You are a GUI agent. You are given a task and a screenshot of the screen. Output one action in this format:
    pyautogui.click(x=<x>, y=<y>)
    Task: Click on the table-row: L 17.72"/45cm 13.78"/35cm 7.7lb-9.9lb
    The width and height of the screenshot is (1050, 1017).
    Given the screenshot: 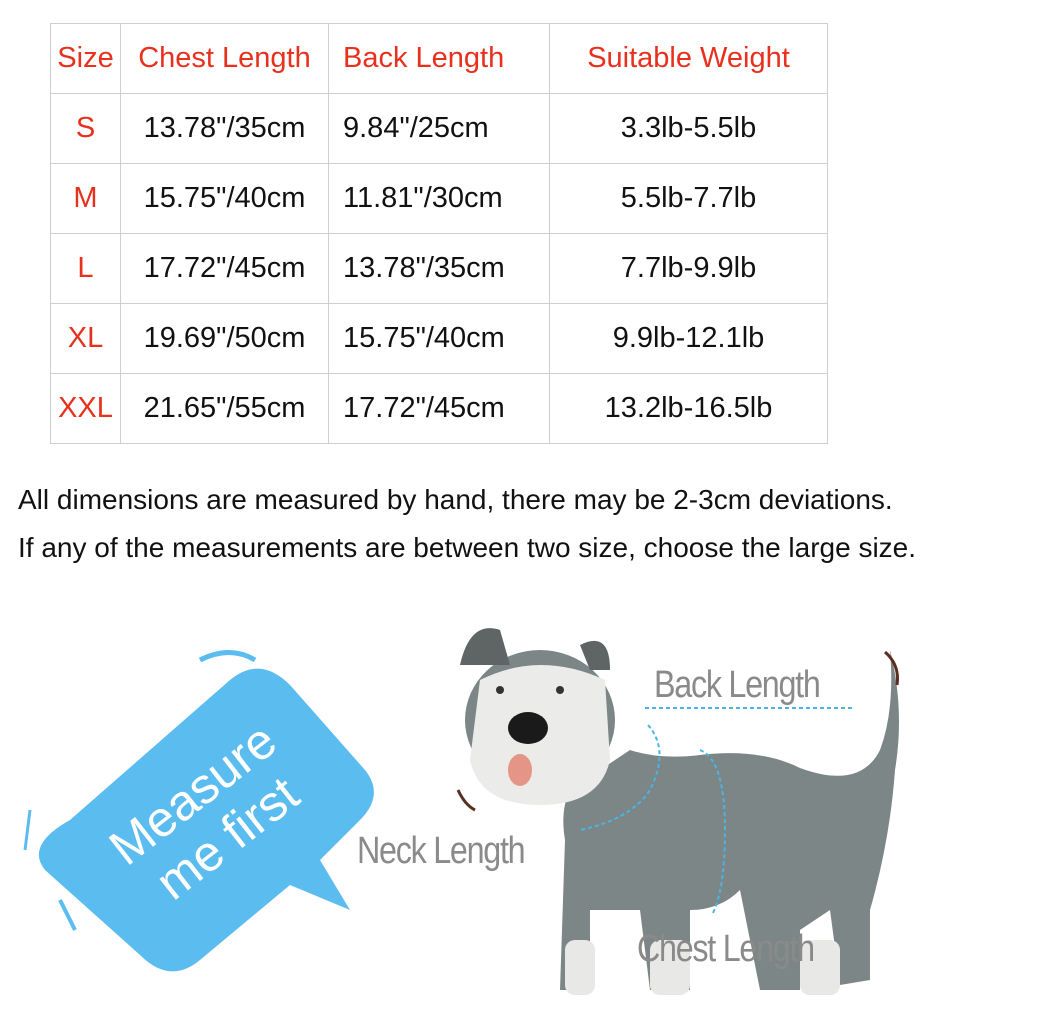 What is the action you would take?
    pyautogui.click(x=439, y=268)
    